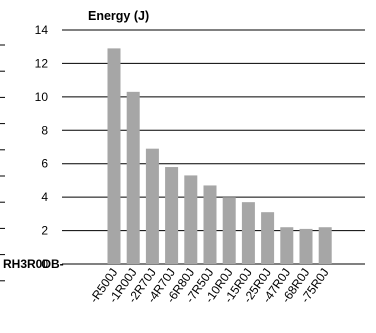  Describe the element at coordinates (44, 197) in the screenshot. I see `y-tick-label: 4` at that location.